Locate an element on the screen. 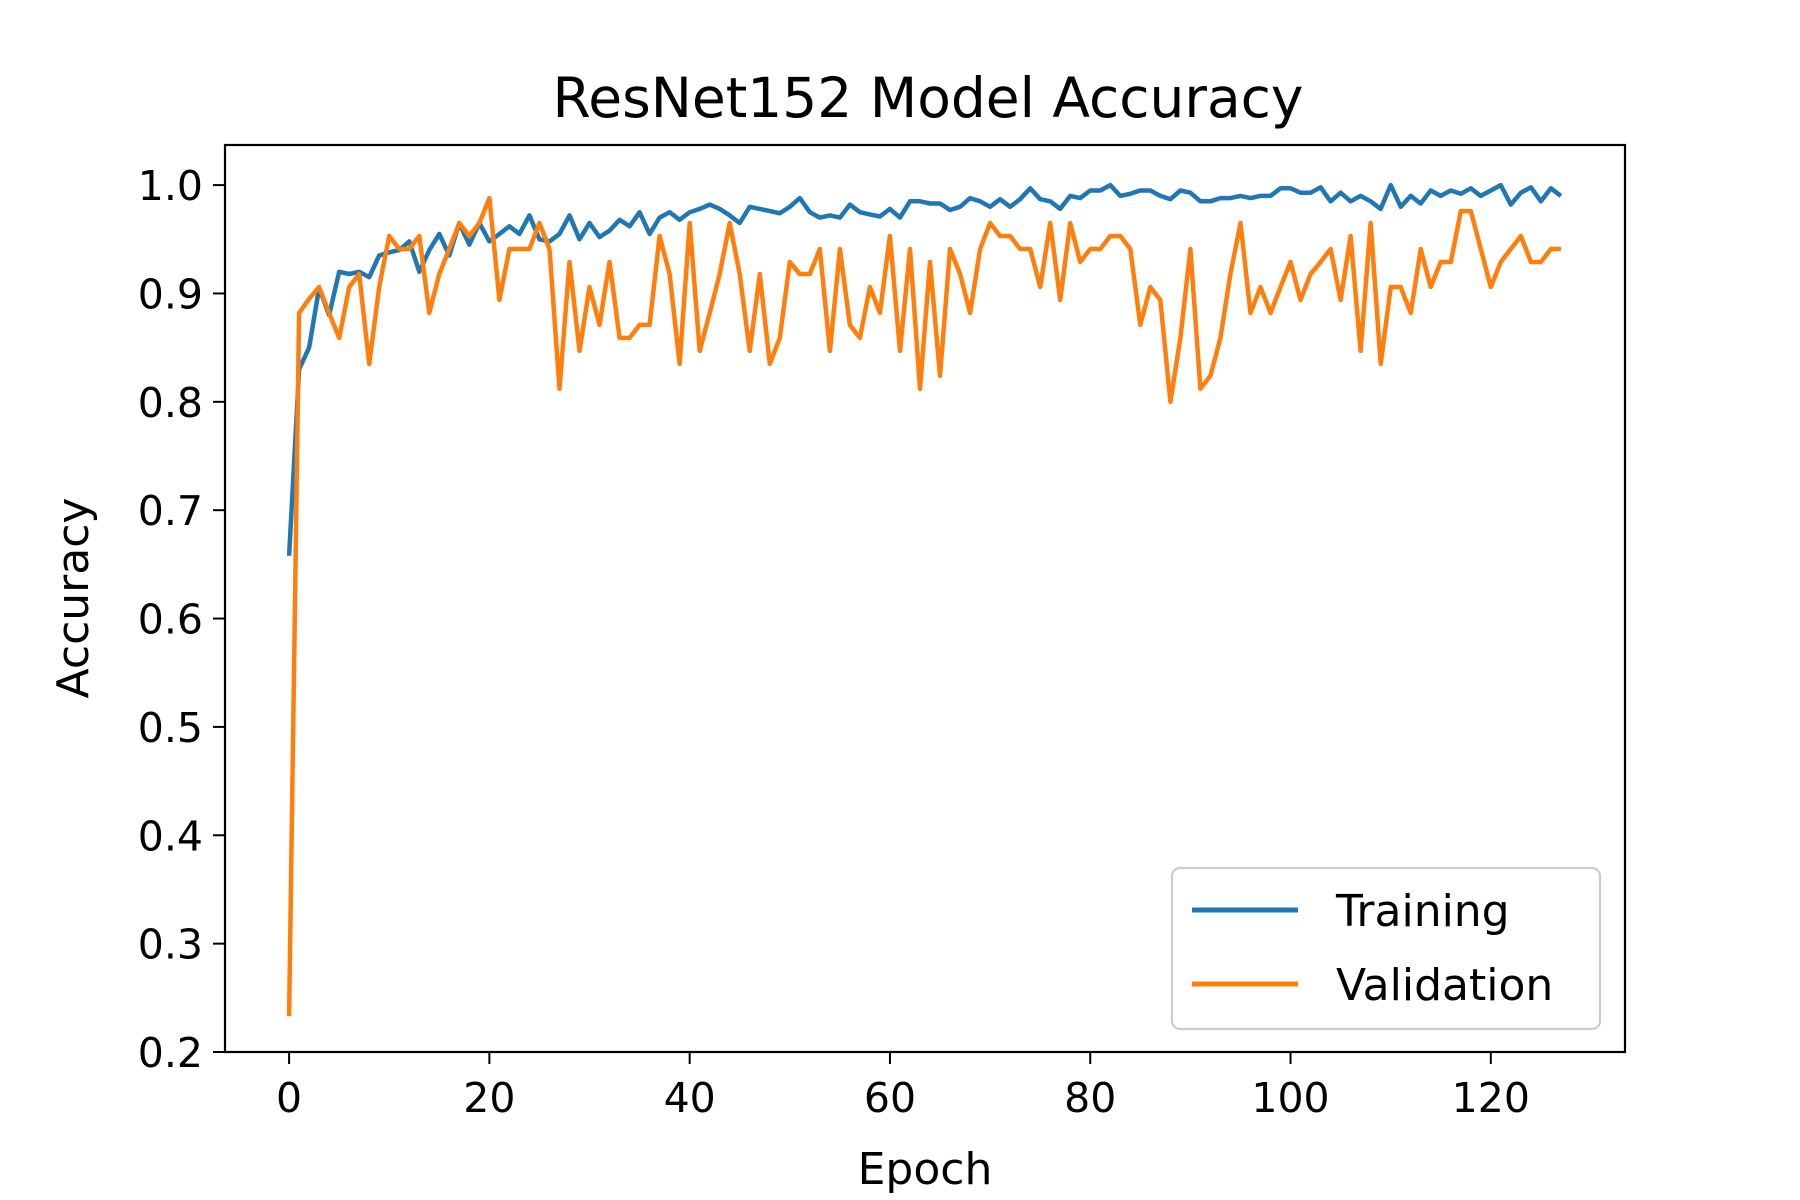 This screenshot has height=1200, width=1800. chart-title: ResNet152 Model Accuracy is located at coordinates (928, 98).